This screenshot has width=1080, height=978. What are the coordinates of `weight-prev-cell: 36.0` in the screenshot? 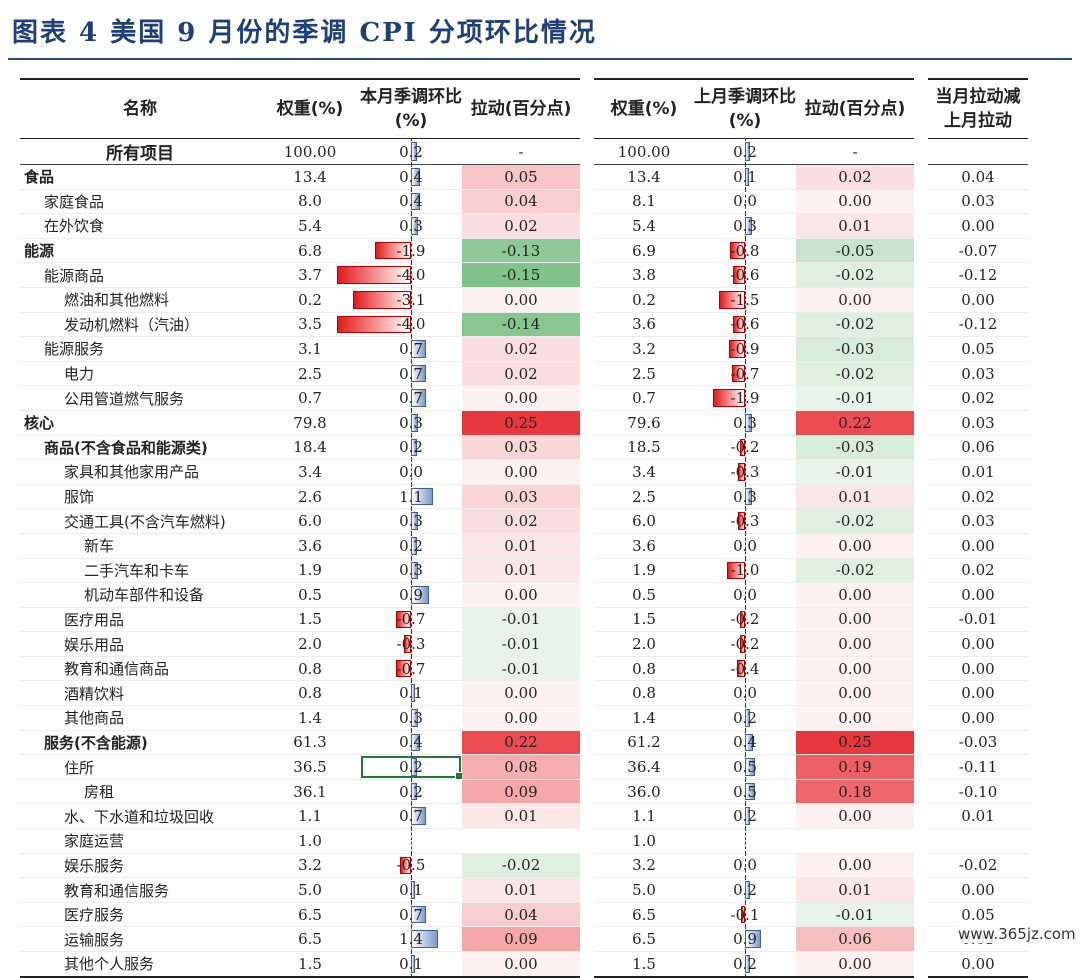 It's located at (644, 792).